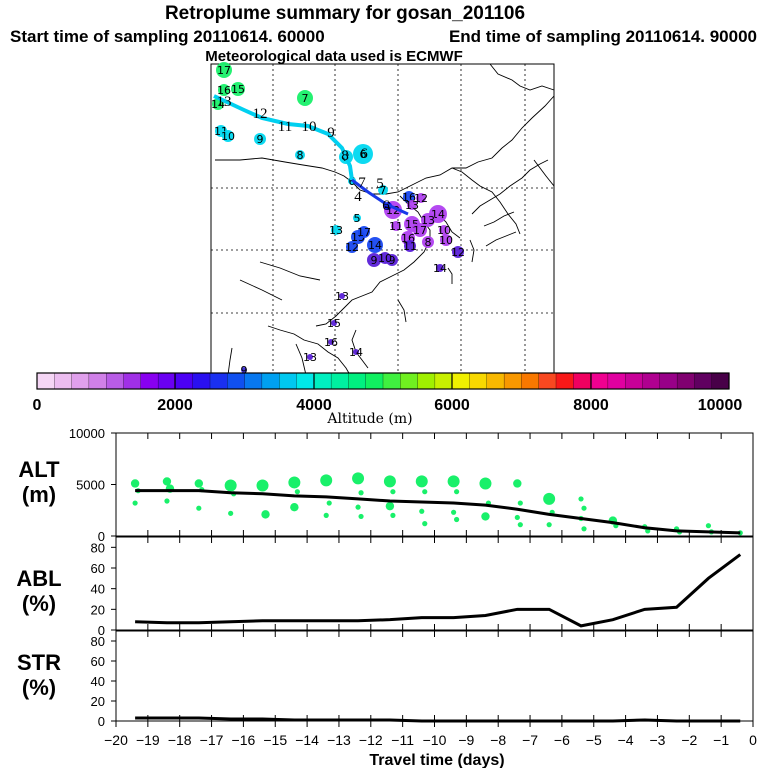 The height and width of the screenshot is (768, 768). Describe the element at coordinates (452, 405) in the screenshot. I see `colorbar-tick-6000: 6000` at that location.